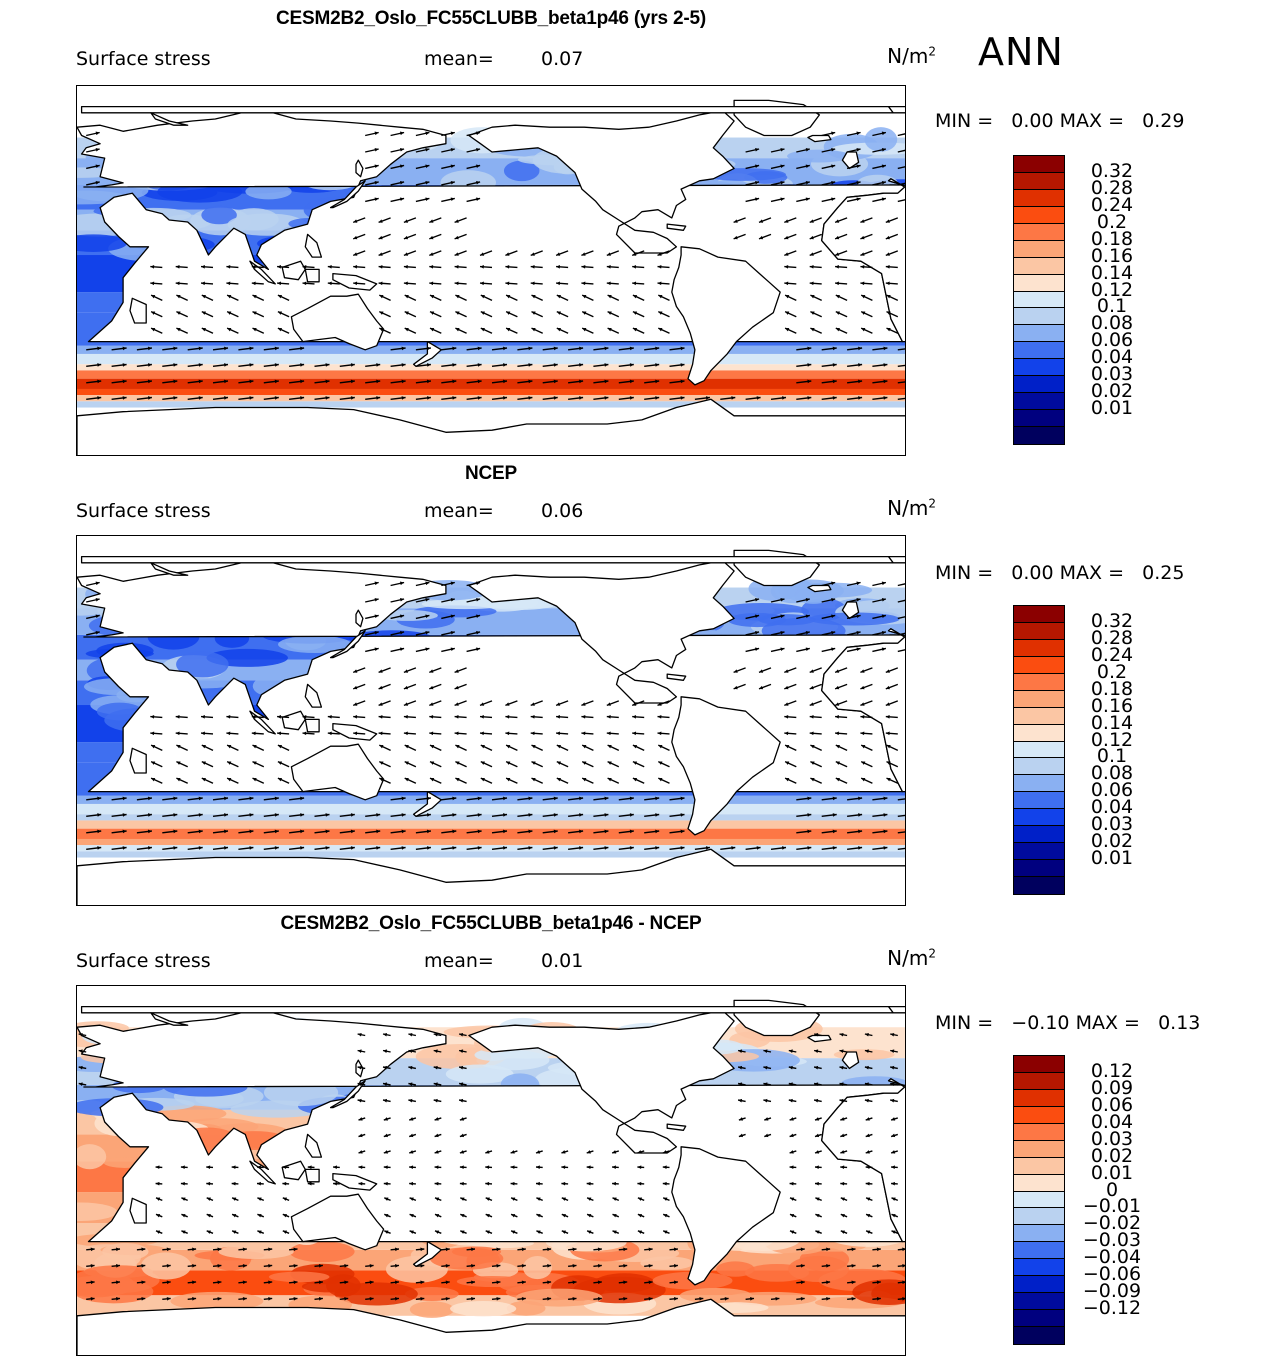 The width and height of the screenshot is (1285, 1364). I want to click on coastline-greenland, so click(777, 118).